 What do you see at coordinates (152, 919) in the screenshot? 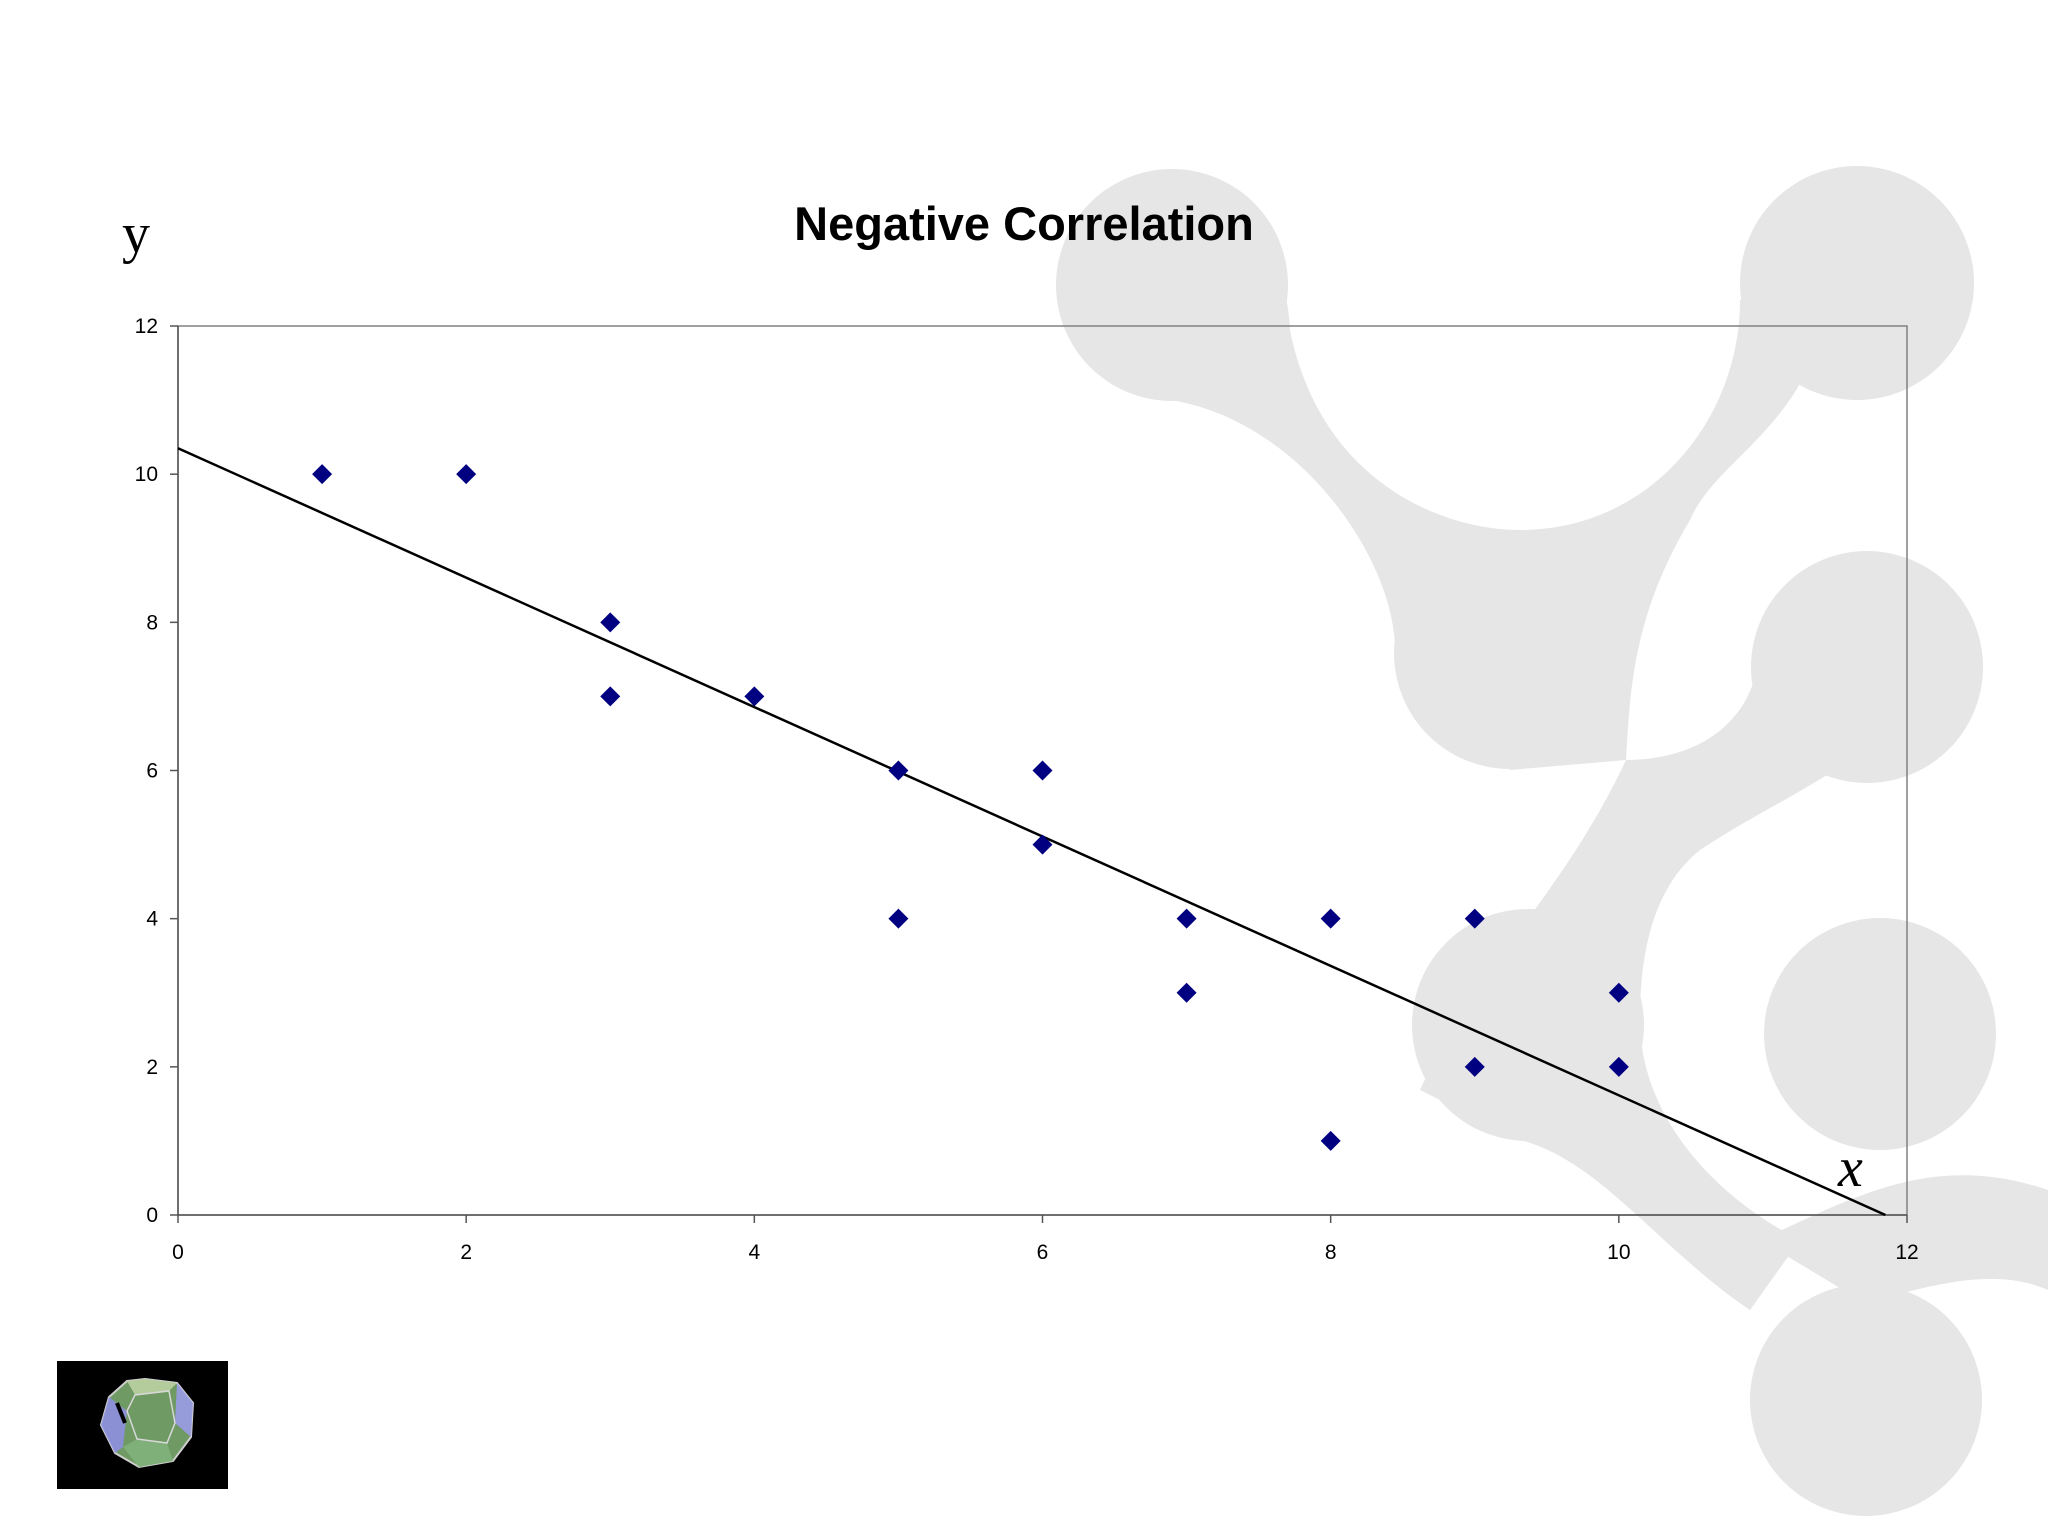
I see `y-tick-label: 4` at bounding box center [152, 919].